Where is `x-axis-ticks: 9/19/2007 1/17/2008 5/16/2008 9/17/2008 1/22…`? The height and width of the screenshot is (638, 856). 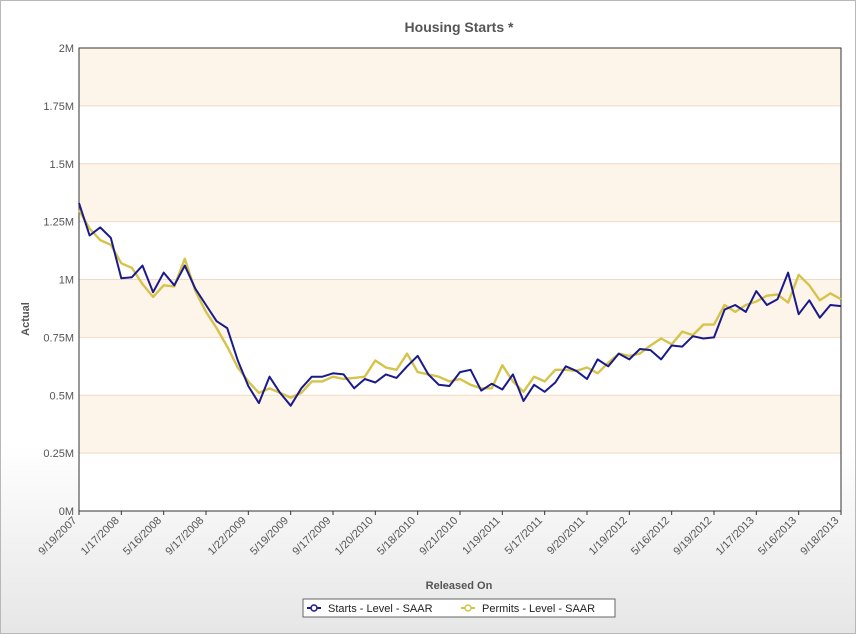
x-axis-ticks: 9/19/2007 1/17/2008 5/16/2008 9/17/2008 1/22… is located at coordinates (439, 534).